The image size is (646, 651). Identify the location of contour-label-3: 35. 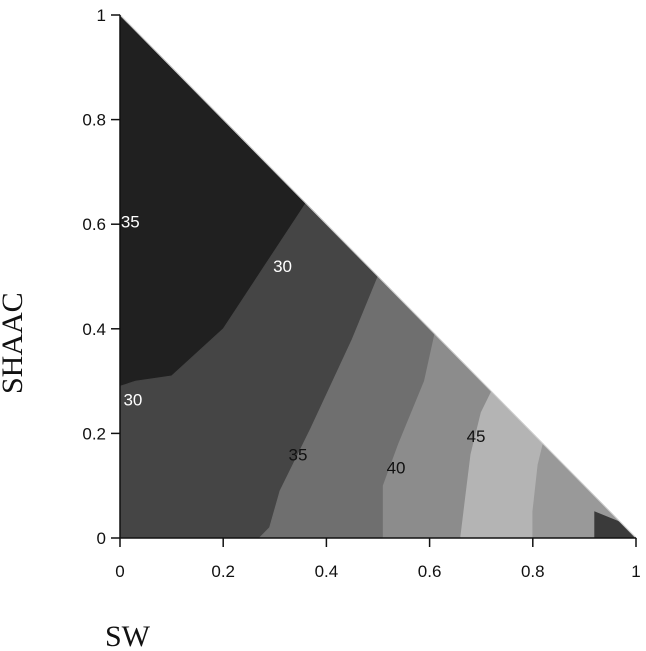
(298, 454).